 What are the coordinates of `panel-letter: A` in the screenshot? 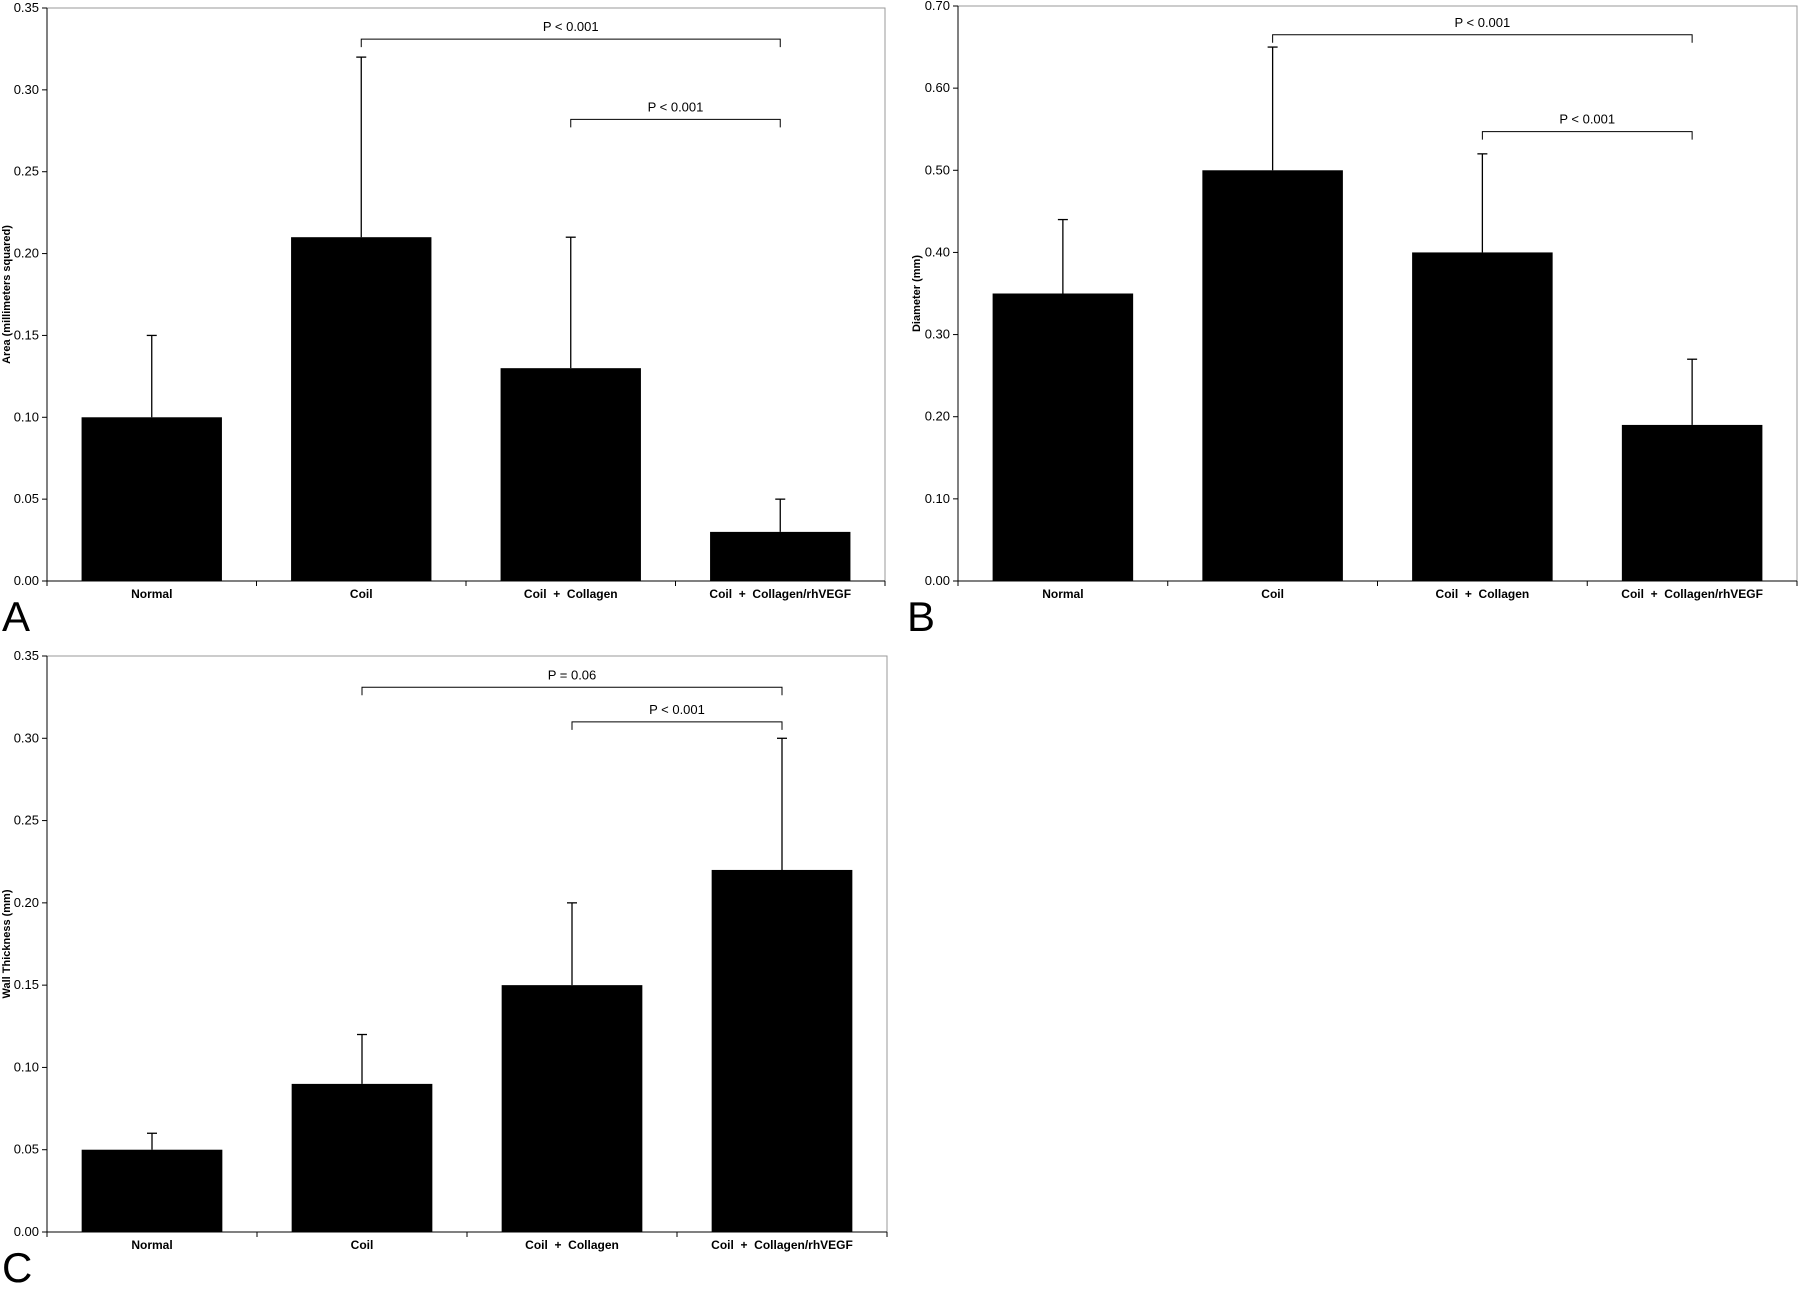 It's located at (16, 616).